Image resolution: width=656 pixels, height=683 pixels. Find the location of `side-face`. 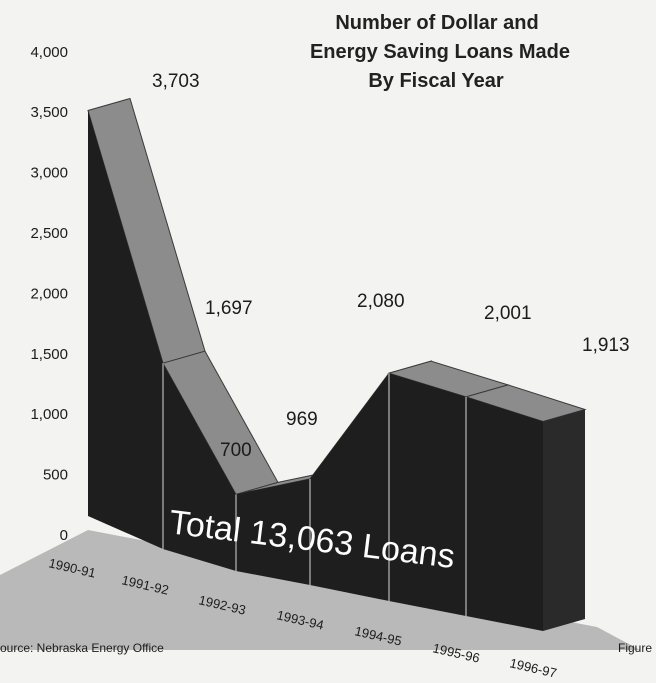

side-face is located at coordinates (564, 520).